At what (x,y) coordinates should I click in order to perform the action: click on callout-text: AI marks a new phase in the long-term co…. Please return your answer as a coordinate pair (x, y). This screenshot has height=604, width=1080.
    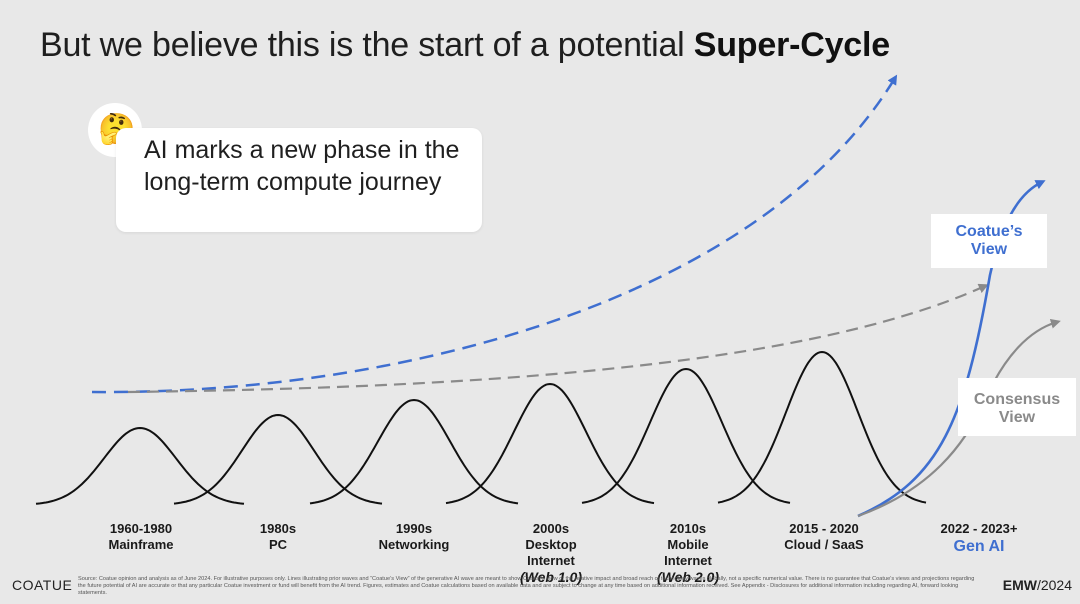
    Looking at the image, I should click on (302, 166).